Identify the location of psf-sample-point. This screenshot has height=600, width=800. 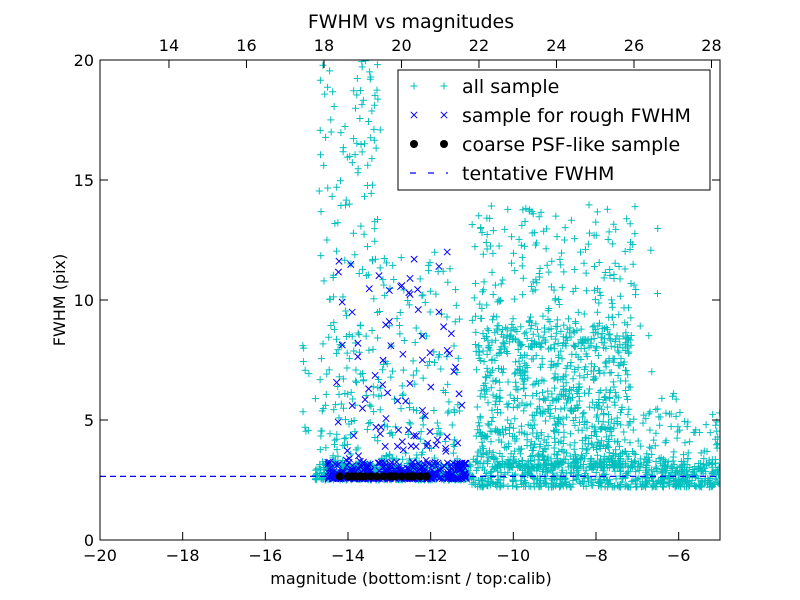
(412, 476).